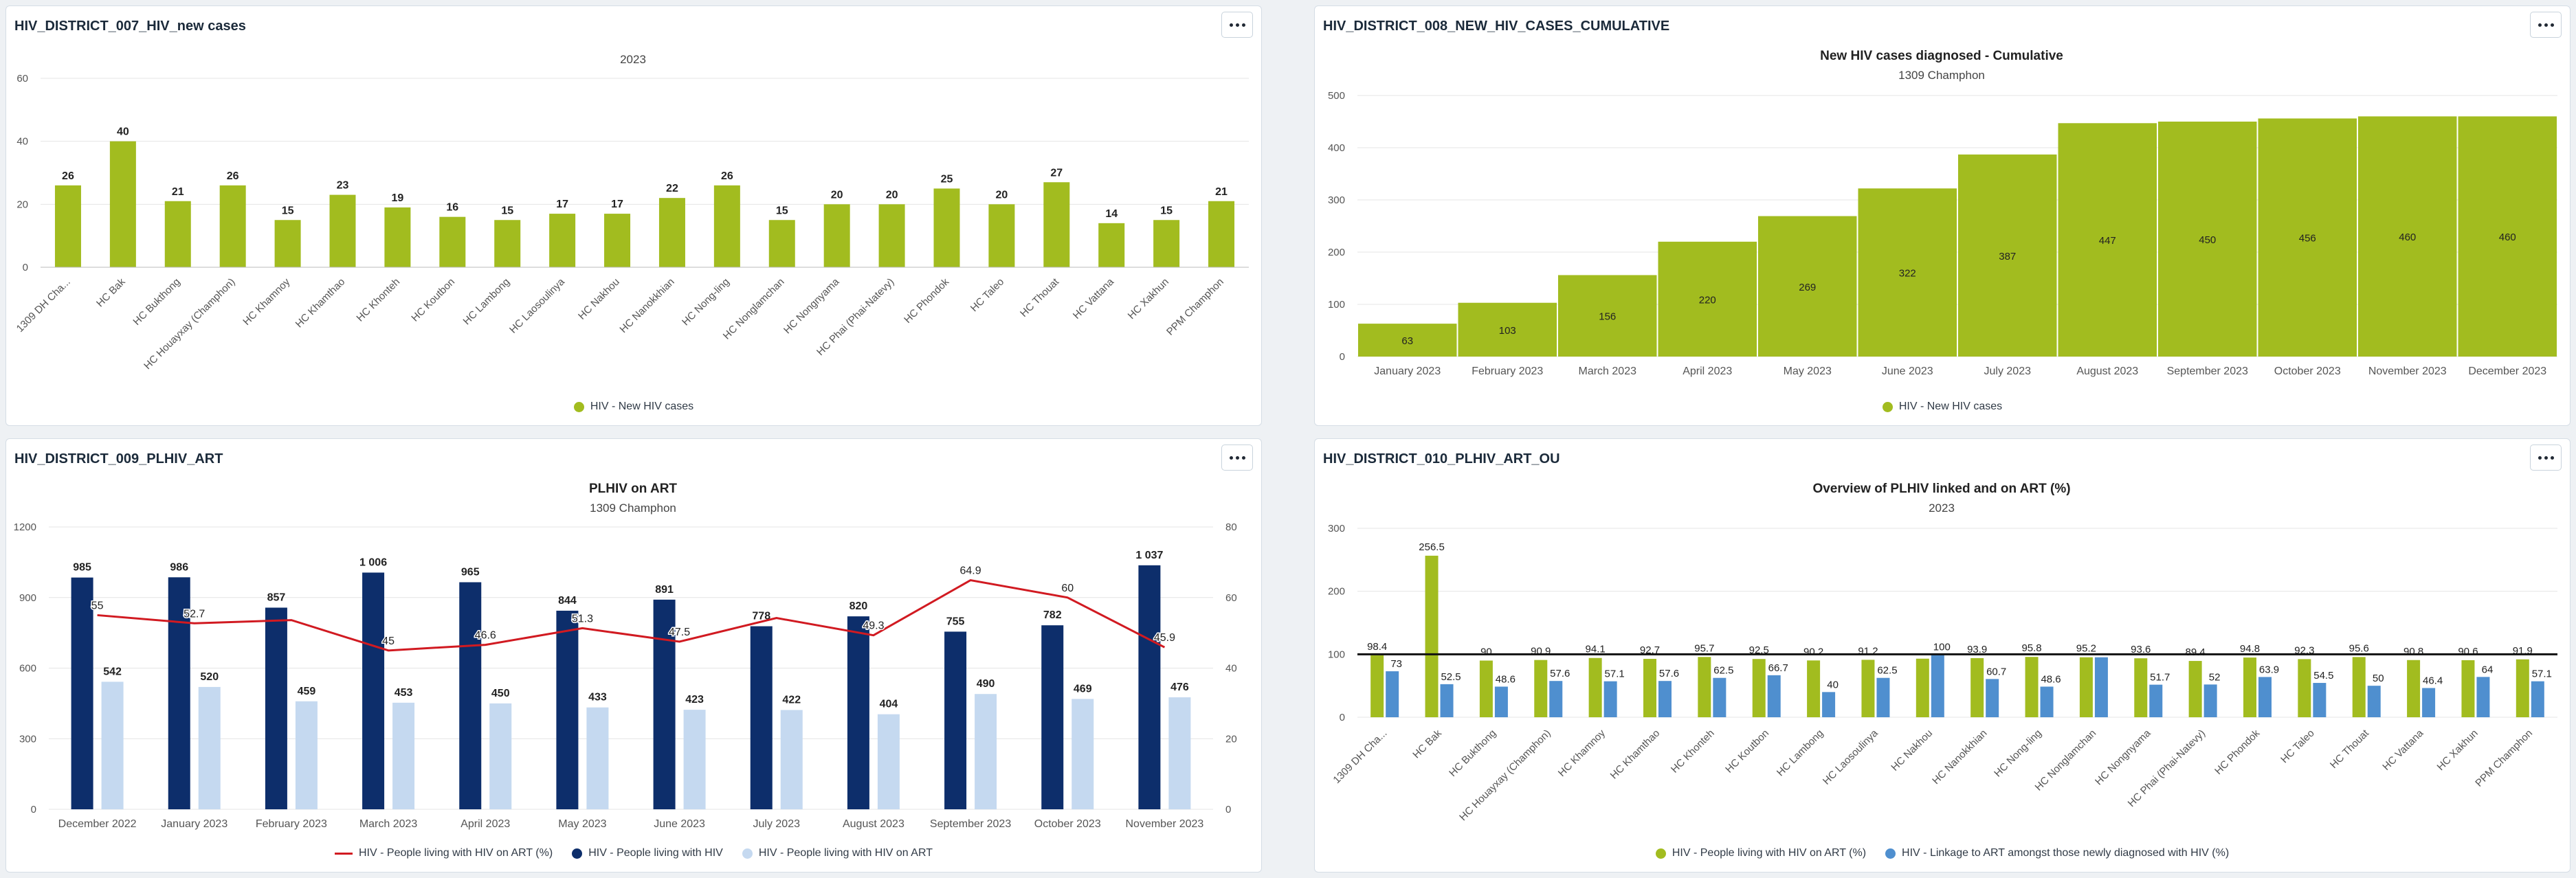  What do you see at coordinates (2507, 237) in the screenshot?
I see `data-label: 460` at bounding box center [2507, 237].